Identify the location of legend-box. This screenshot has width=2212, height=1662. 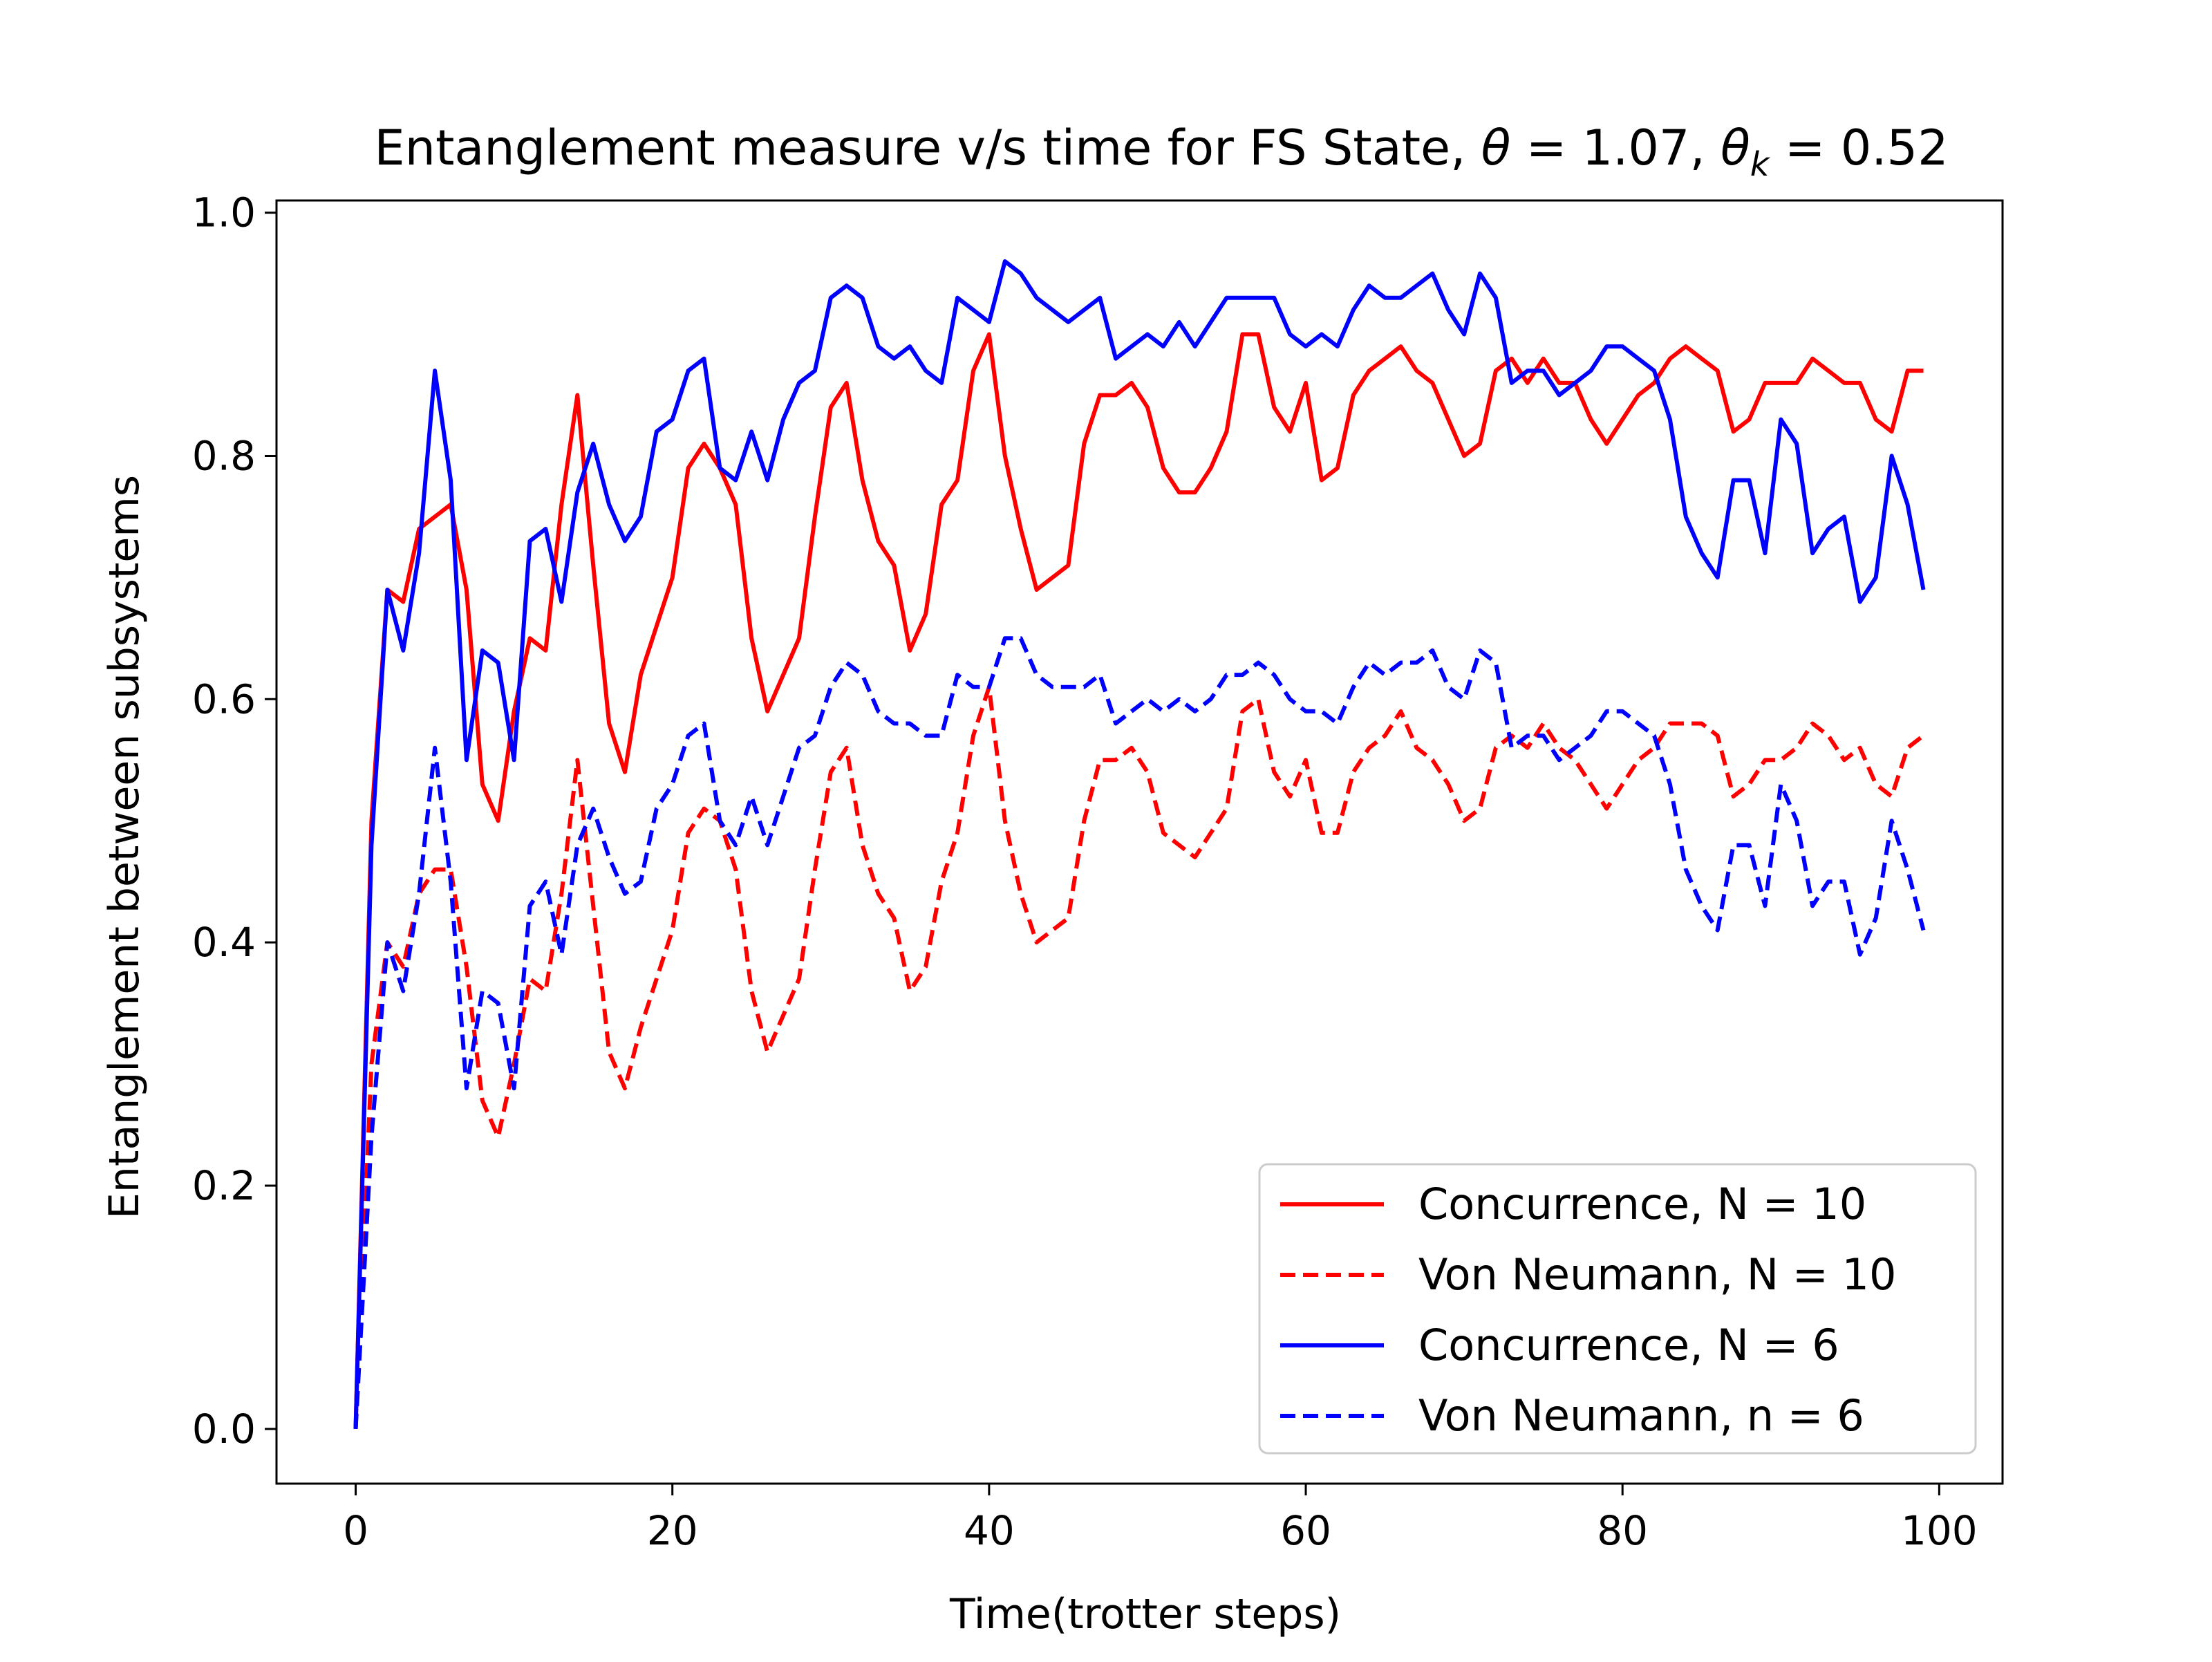
(1618, 1309).